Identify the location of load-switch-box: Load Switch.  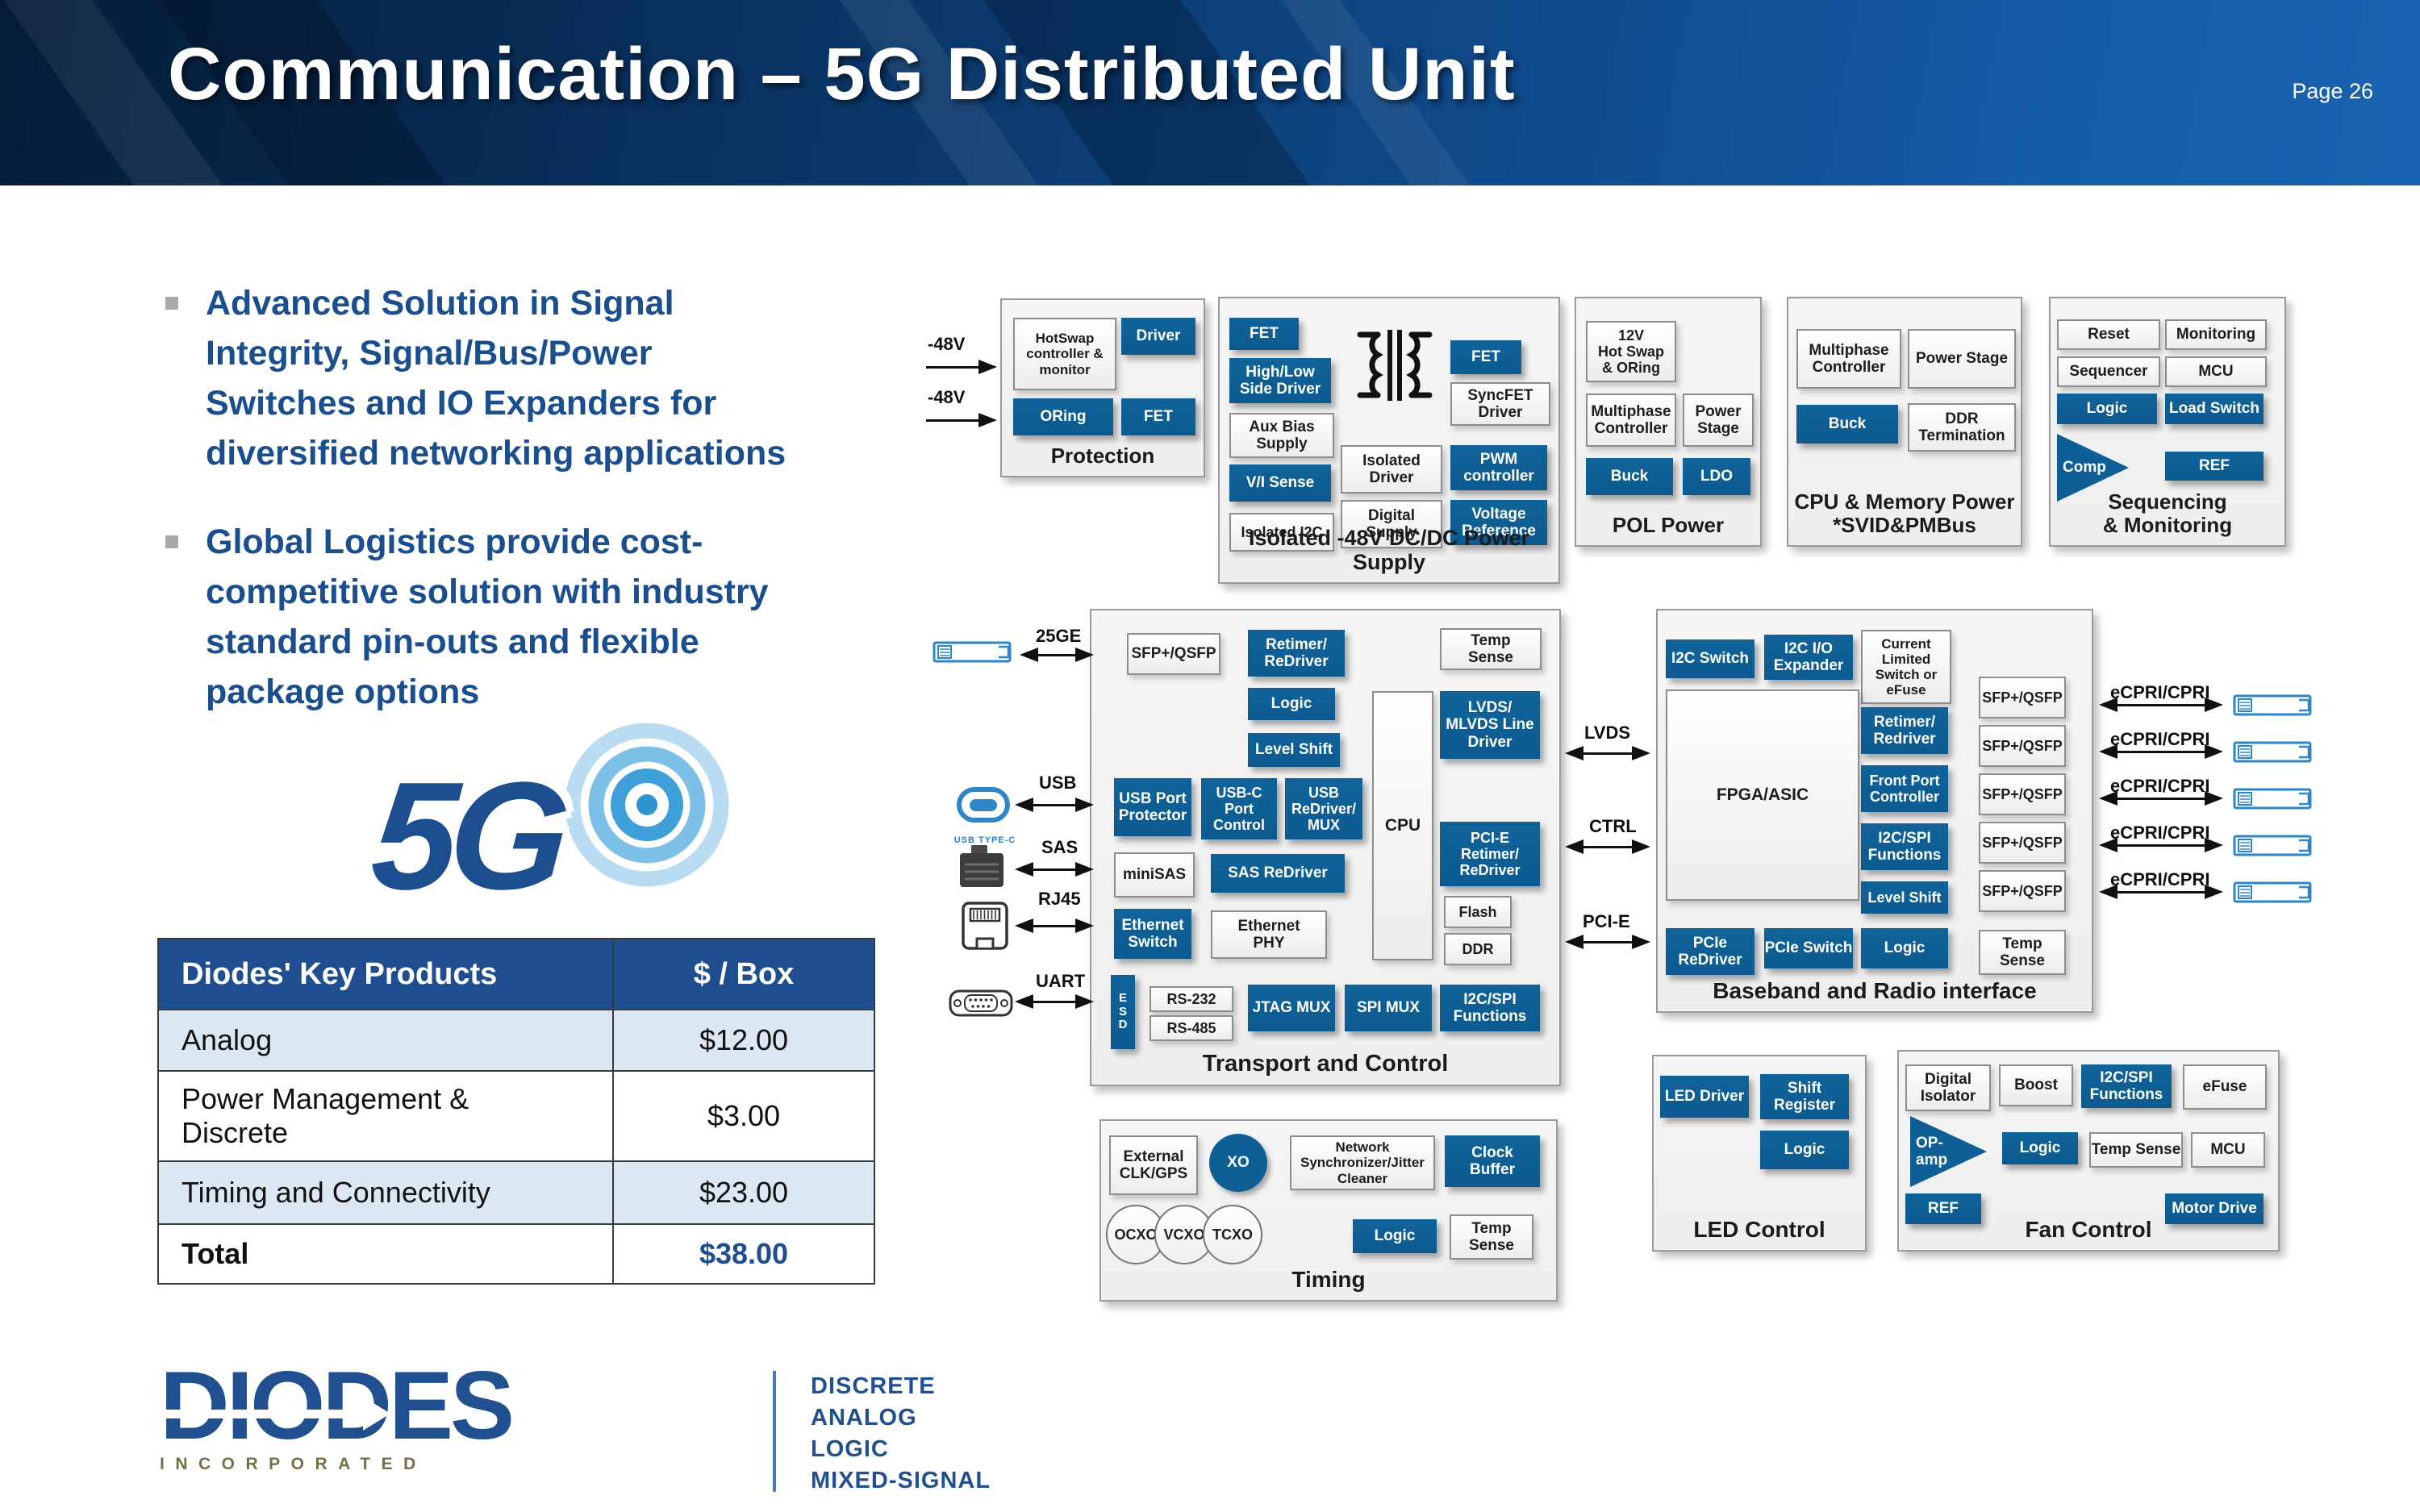
(2214, 409).